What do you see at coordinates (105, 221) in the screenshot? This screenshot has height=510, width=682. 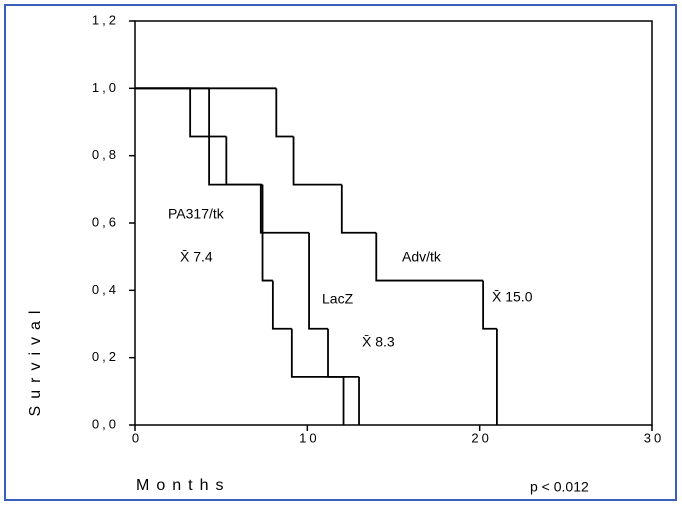 I see `y-tick-label: 0,6` at bounding box center [105, 221].